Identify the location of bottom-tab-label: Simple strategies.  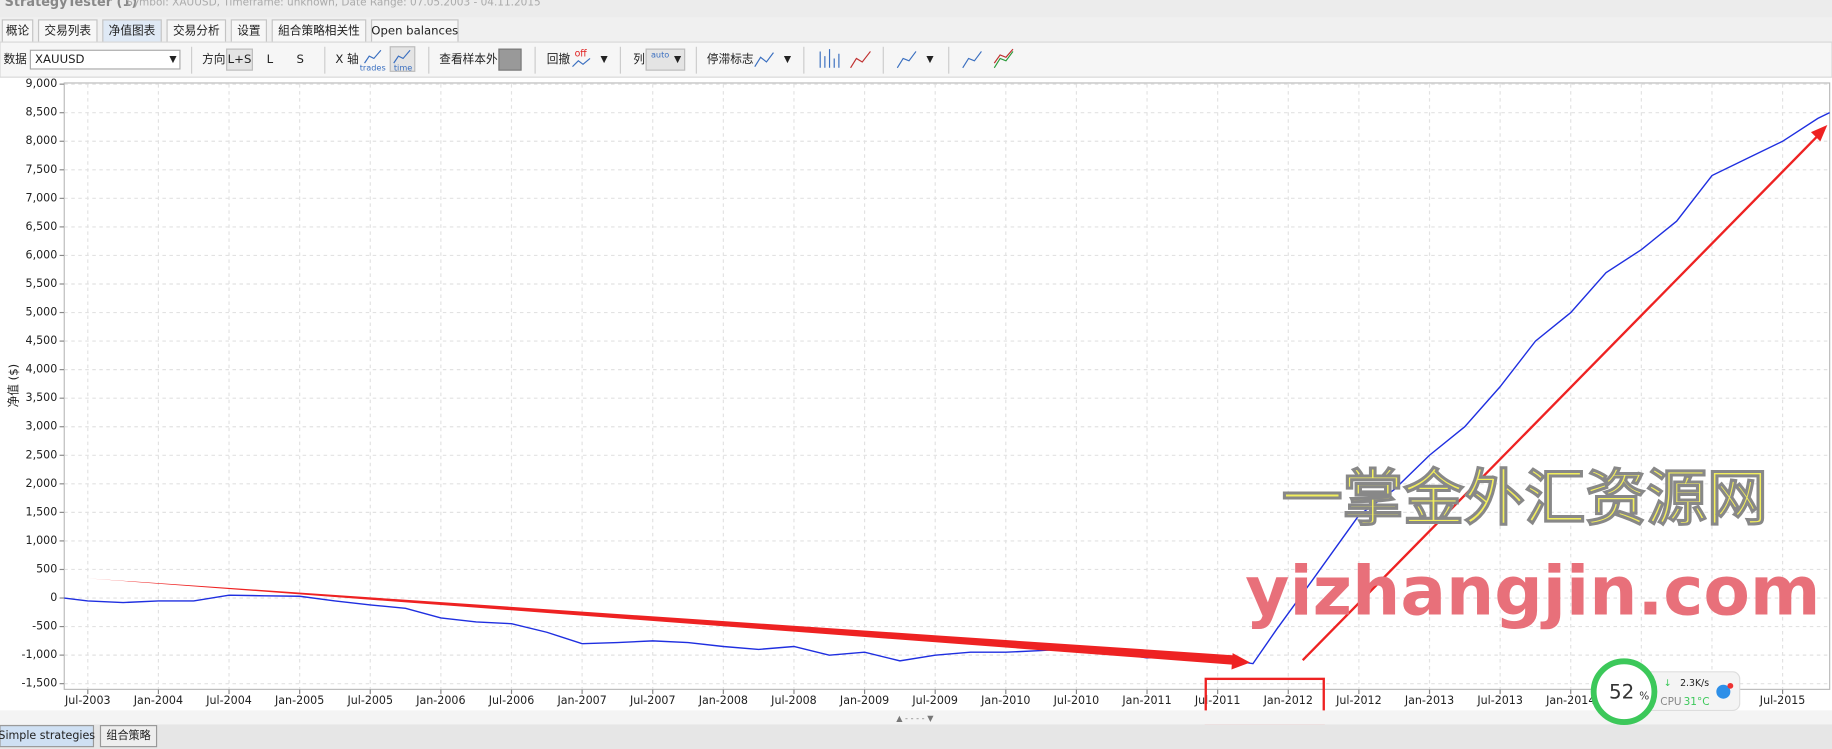
(47, 735).